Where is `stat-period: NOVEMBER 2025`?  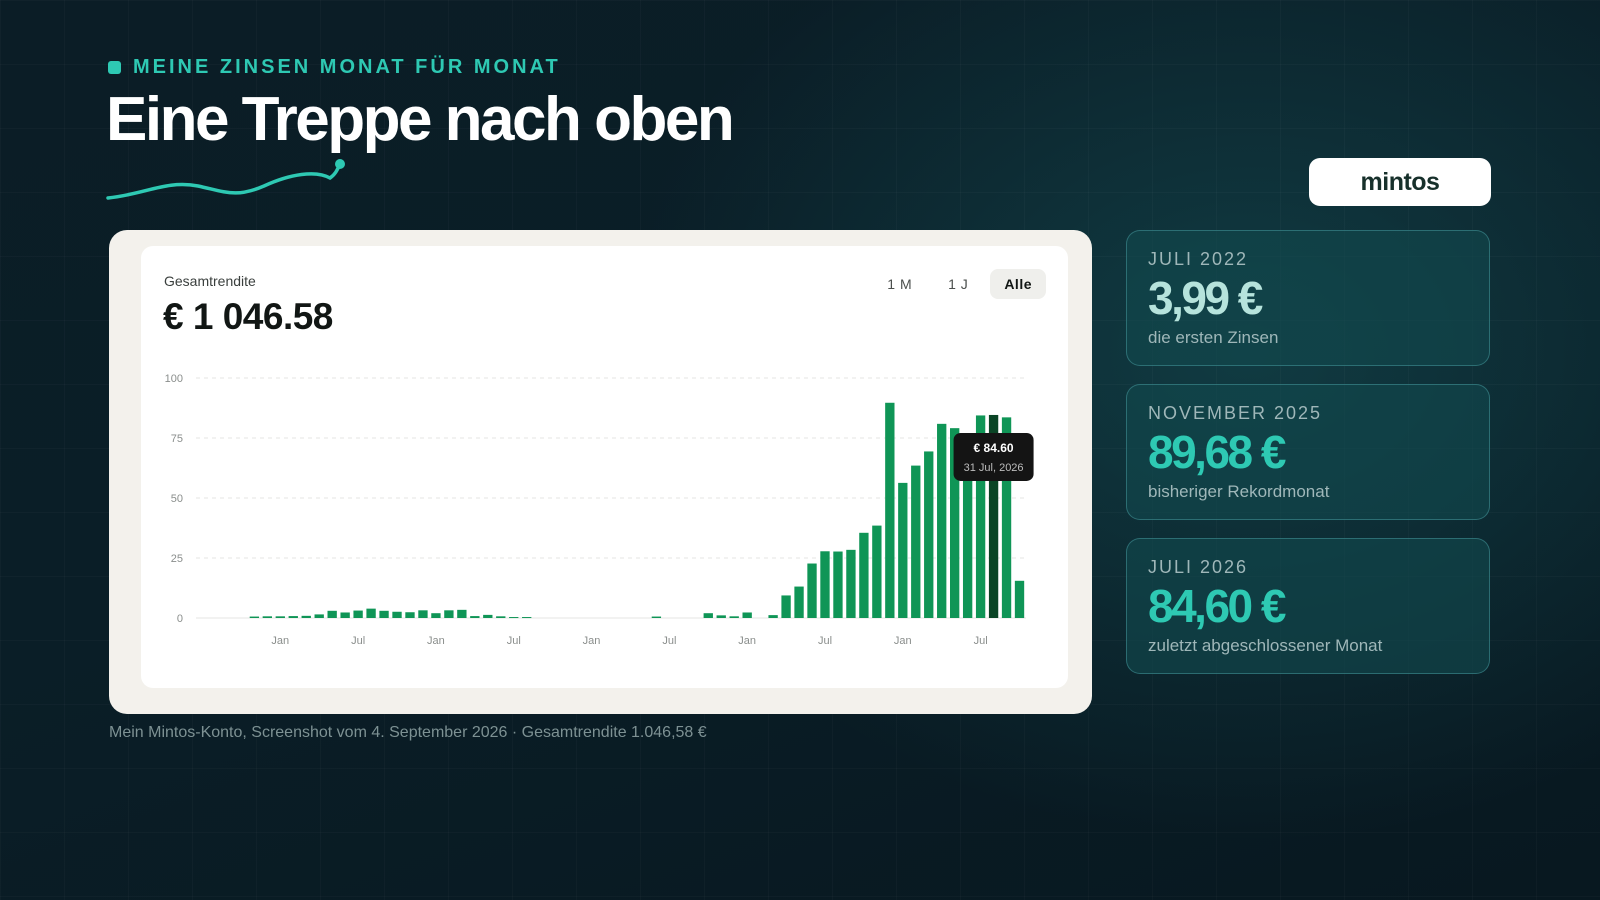 stat-period: NOVEMBER 2025 is located at coordinates (1235, 413).